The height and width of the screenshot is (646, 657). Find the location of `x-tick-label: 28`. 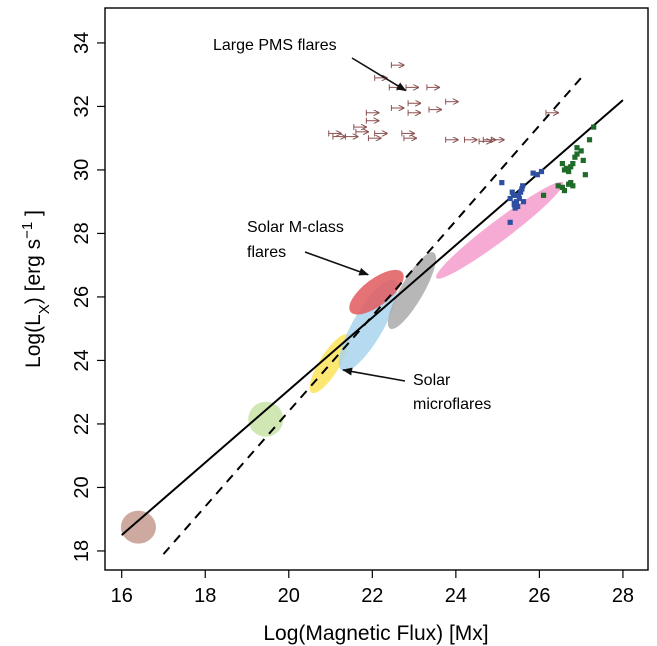

x-tick-label: 28 is located at coordinates (623, 596).